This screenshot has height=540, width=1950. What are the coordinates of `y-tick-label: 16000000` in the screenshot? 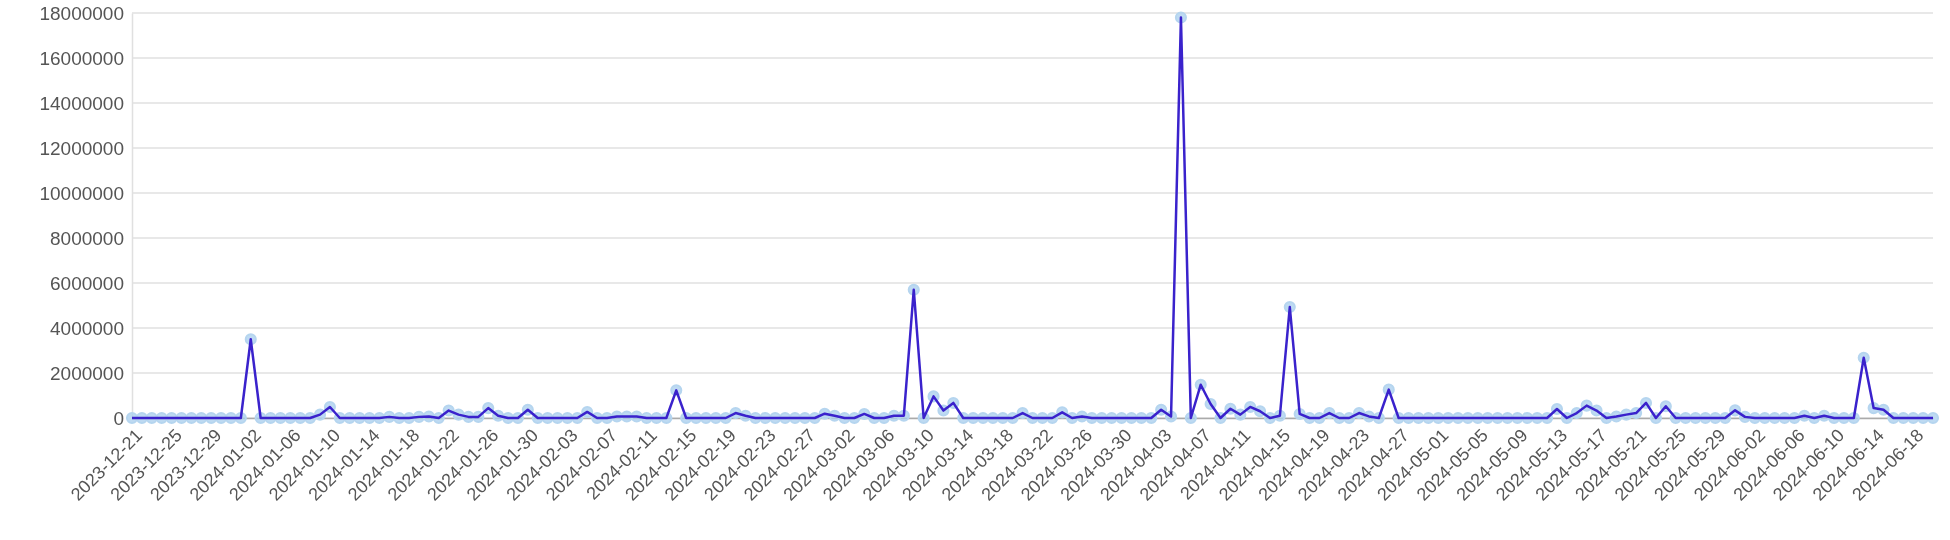 It's located at (81, 58).